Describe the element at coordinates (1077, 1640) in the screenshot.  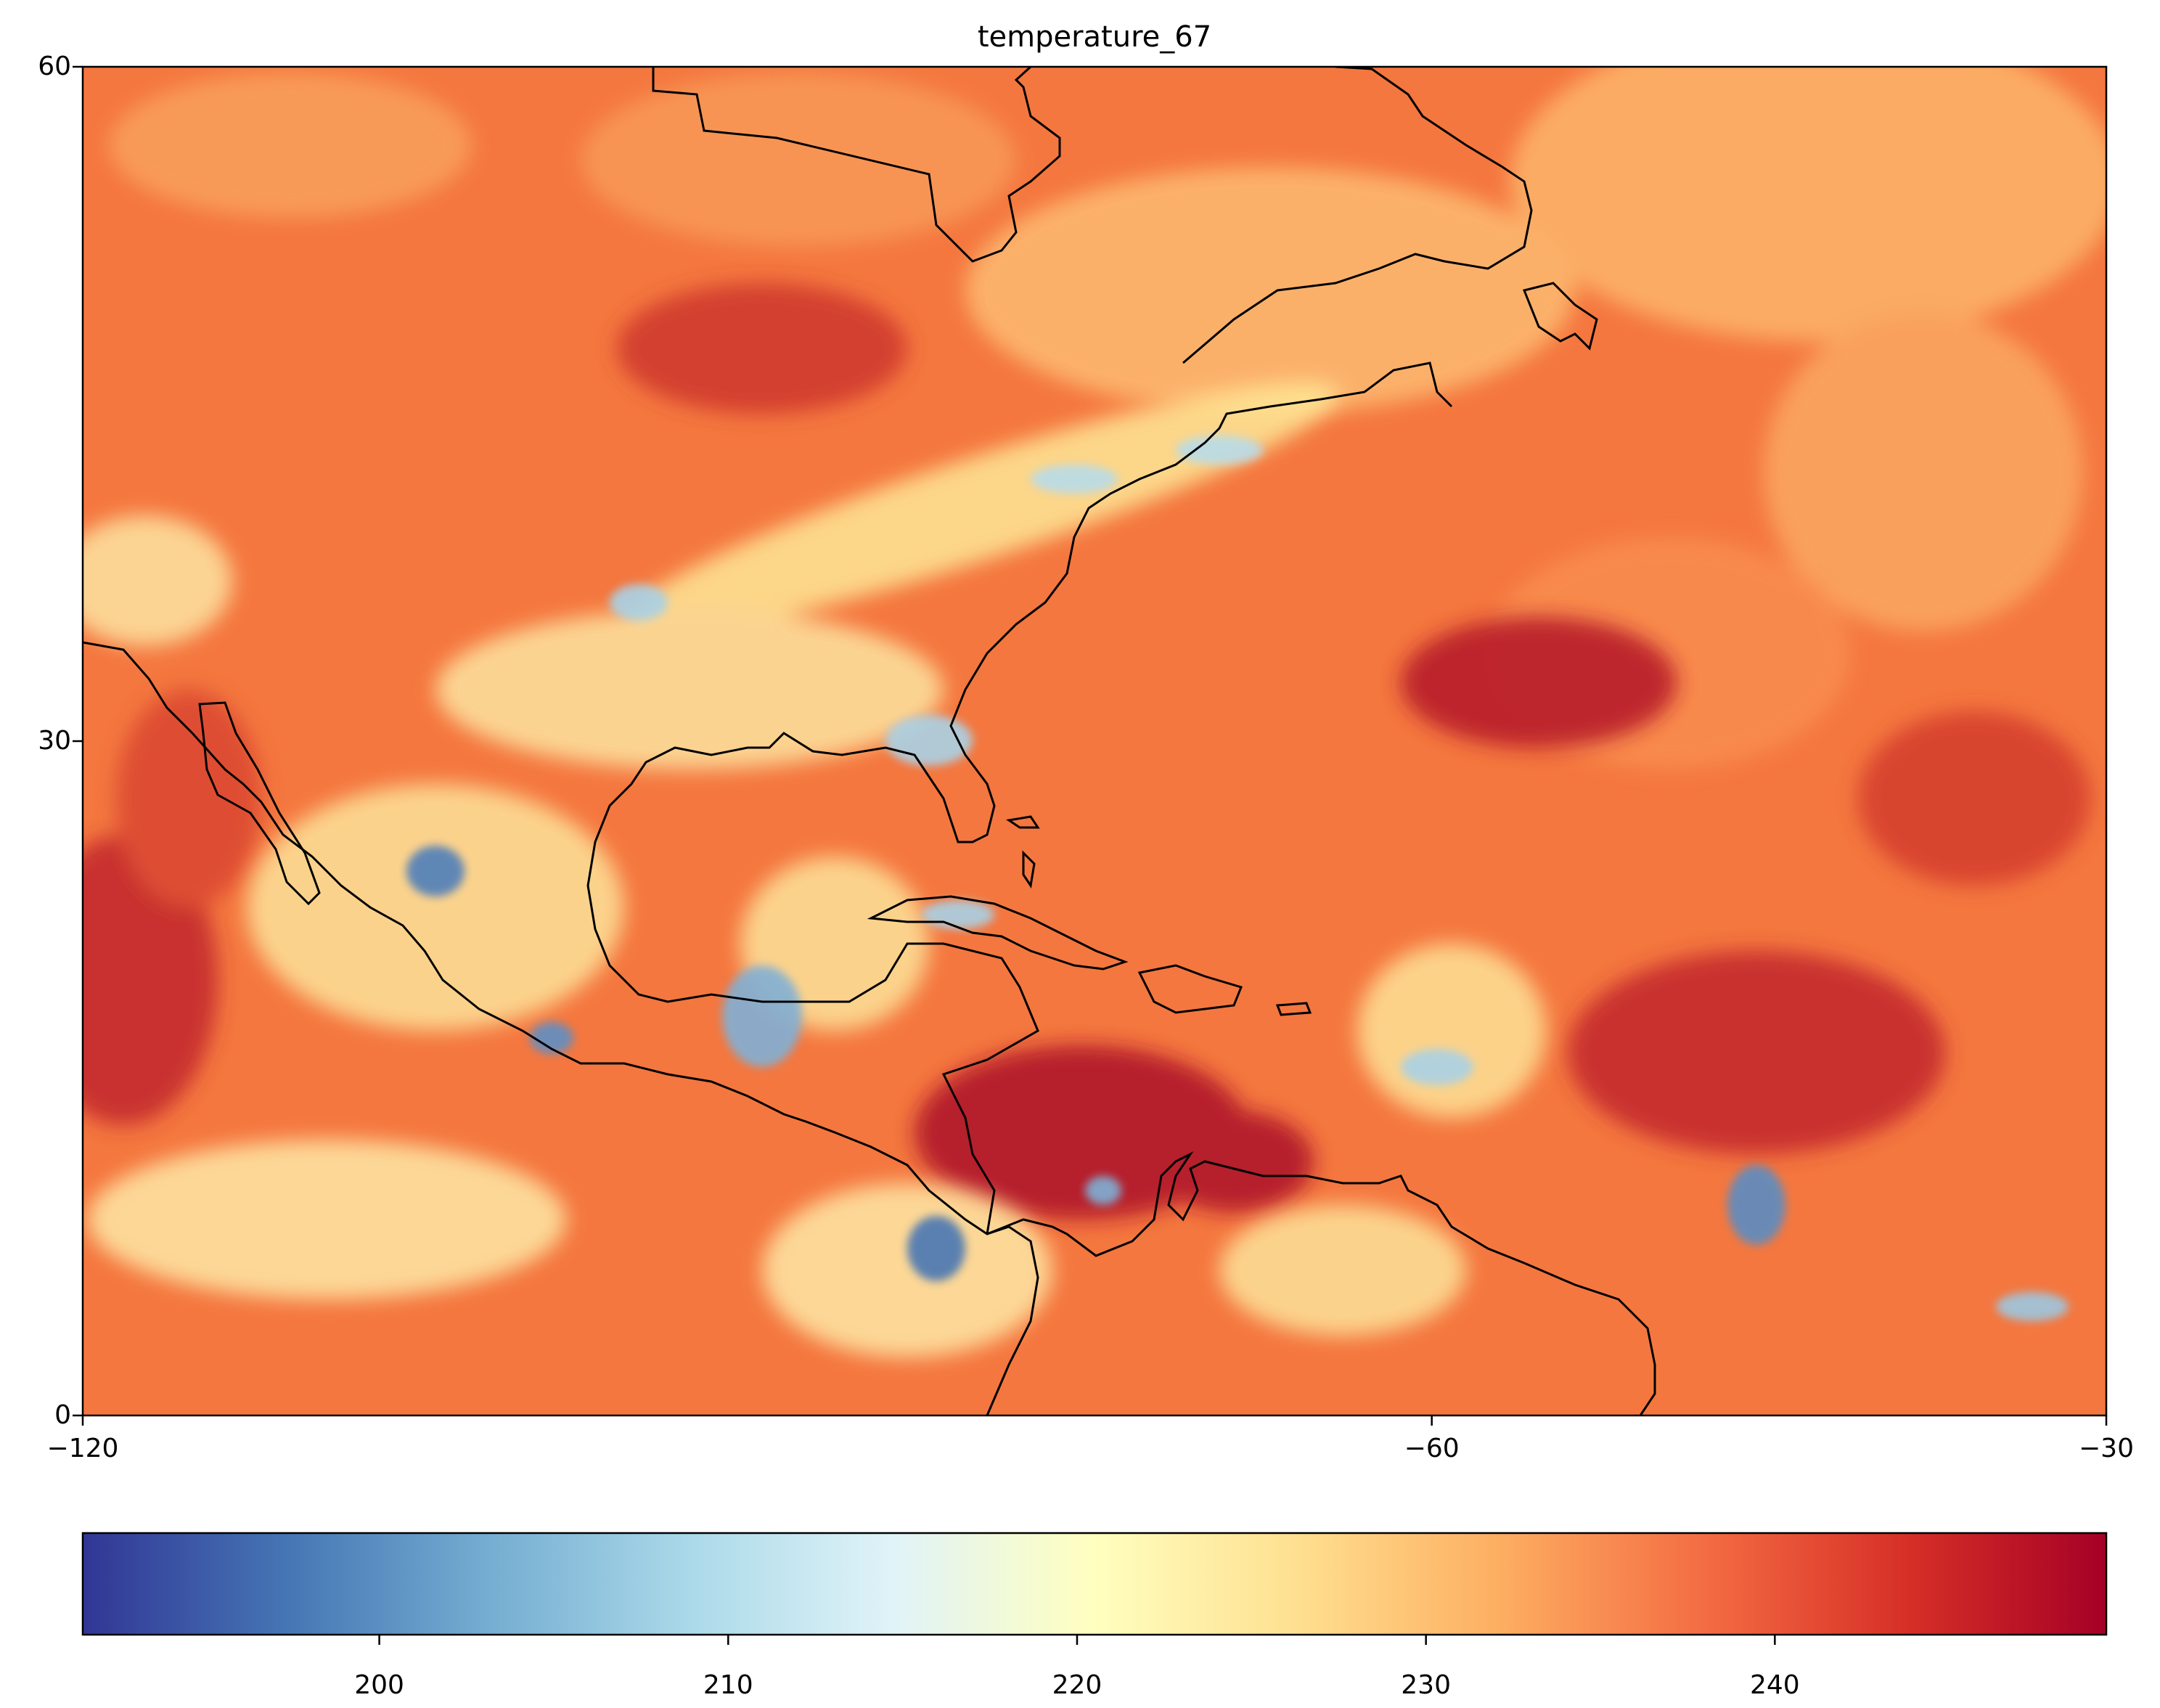
I see `colorbar-ticks` at that location.